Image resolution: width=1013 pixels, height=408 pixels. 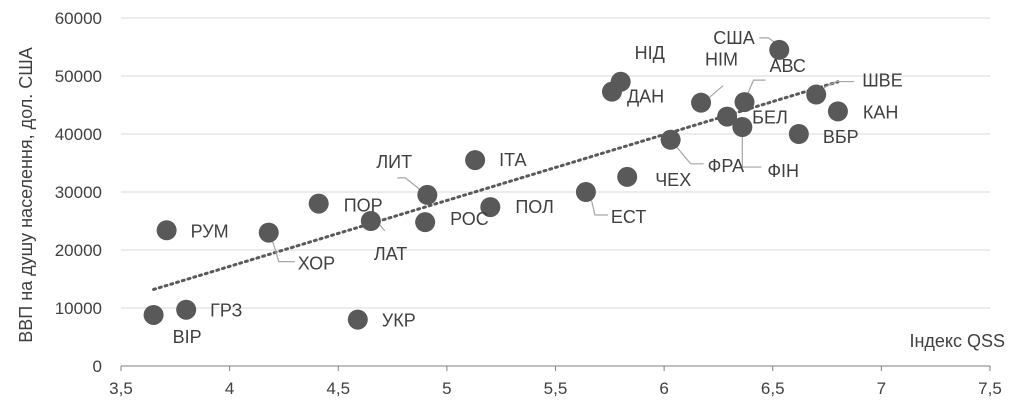 What do you see at coordinates (78, 18) in the screenshot?
I see `y-tick-label: 60000` at bounding box center [78, 18].